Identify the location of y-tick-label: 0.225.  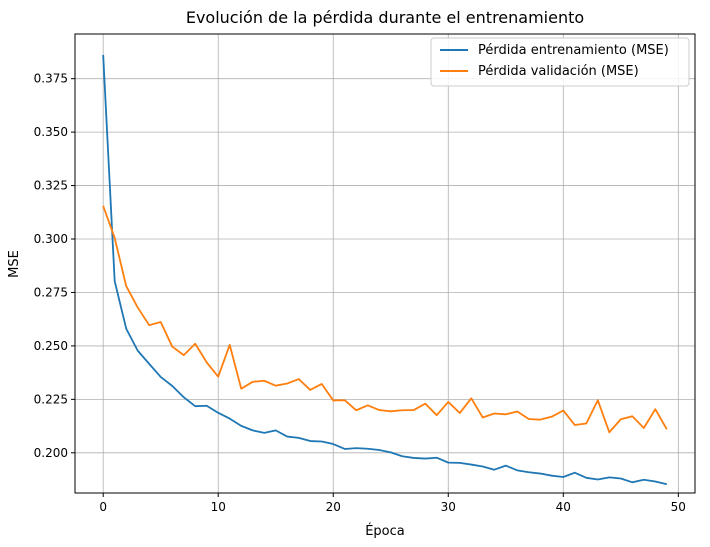
(51, 399).